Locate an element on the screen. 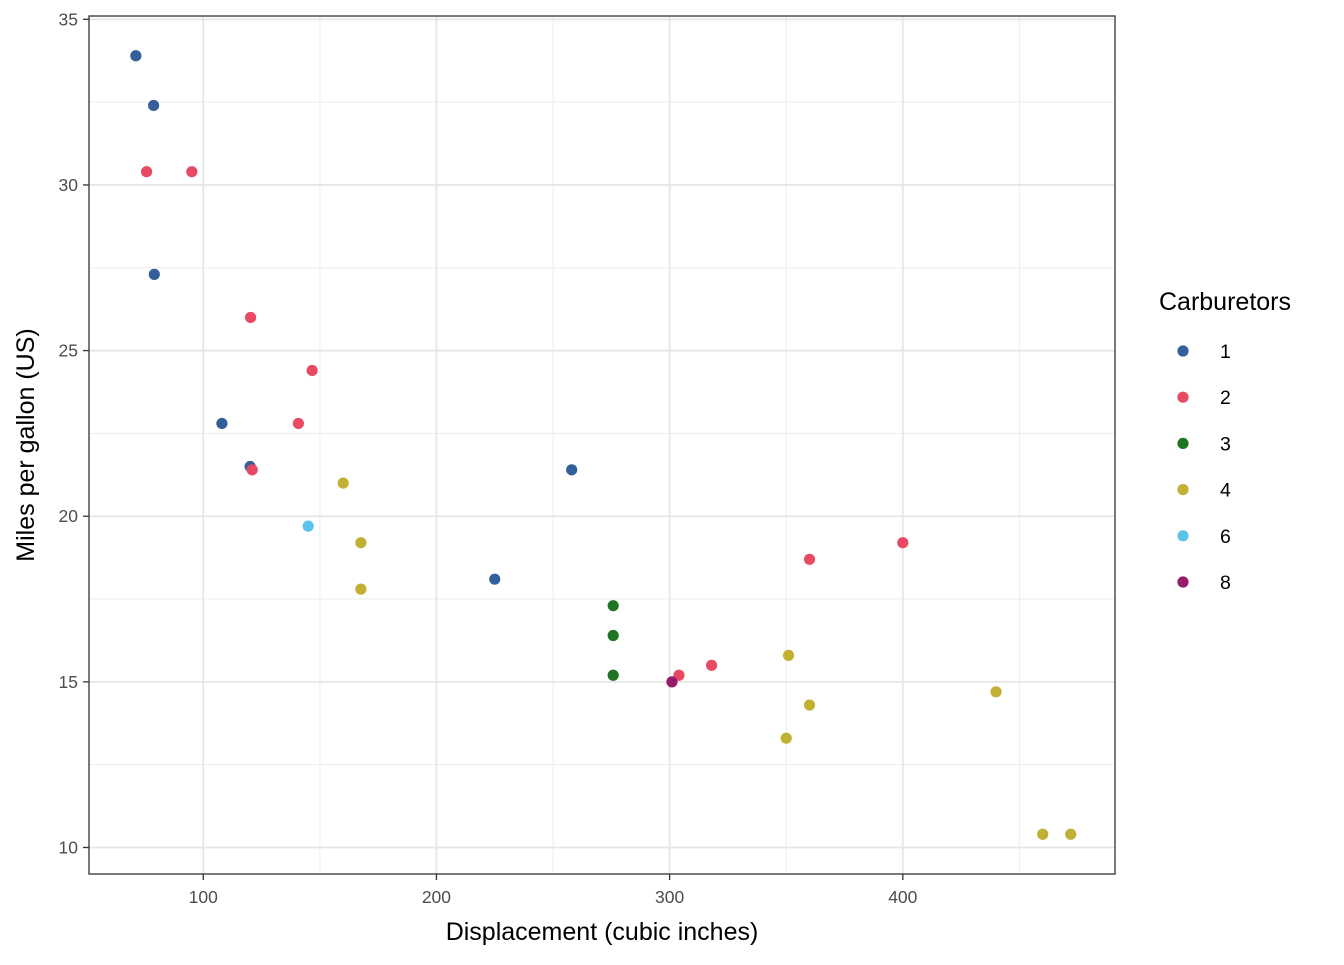 This screenshot has height=965, width=1344. legend-label-1: 1 is located at coordinates (1225, 352).